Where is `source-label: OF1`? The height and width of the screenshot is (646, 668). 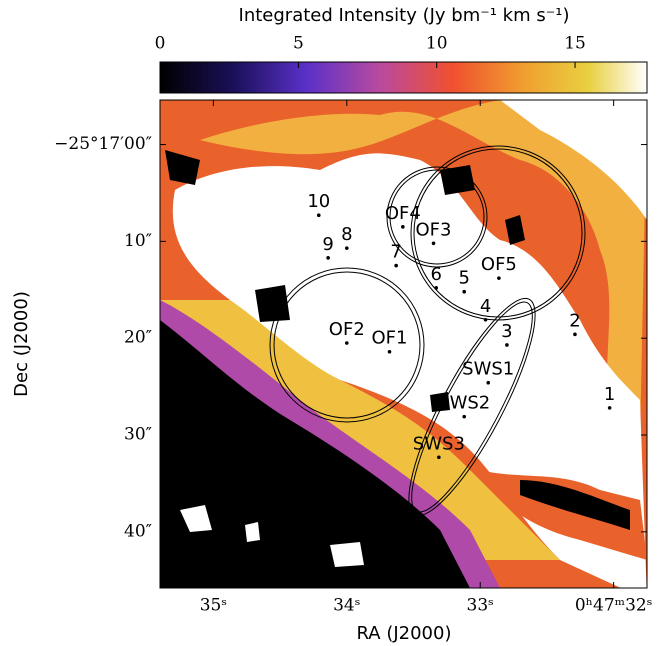 source-label: OF1 is located at coordinates (389, 338).